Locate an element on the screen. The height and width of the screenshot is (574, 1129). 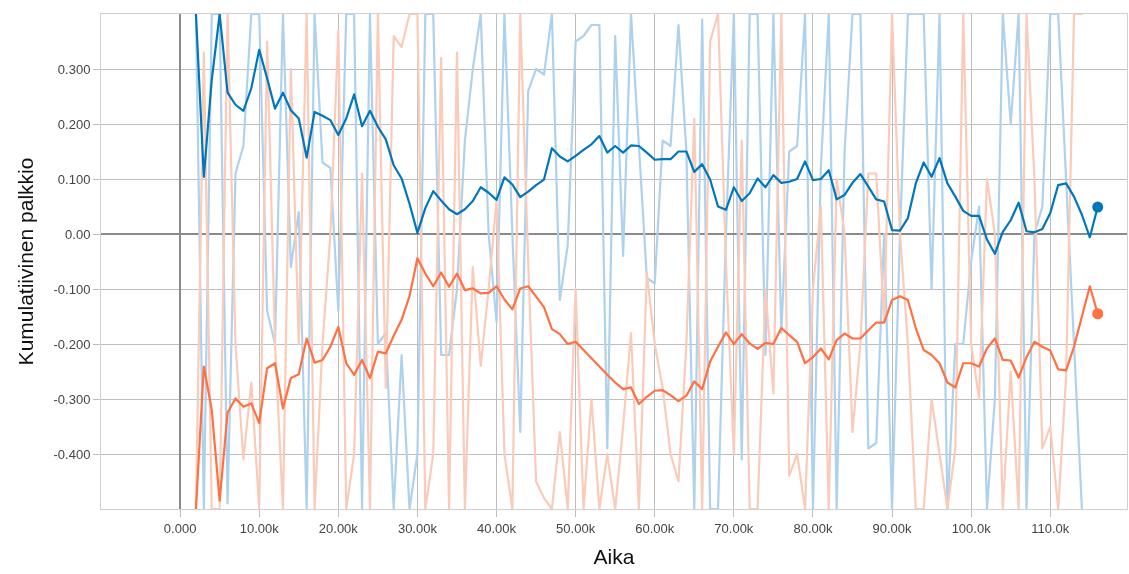
y-tick-label: -0.300 is located at coordinates (72, 399).